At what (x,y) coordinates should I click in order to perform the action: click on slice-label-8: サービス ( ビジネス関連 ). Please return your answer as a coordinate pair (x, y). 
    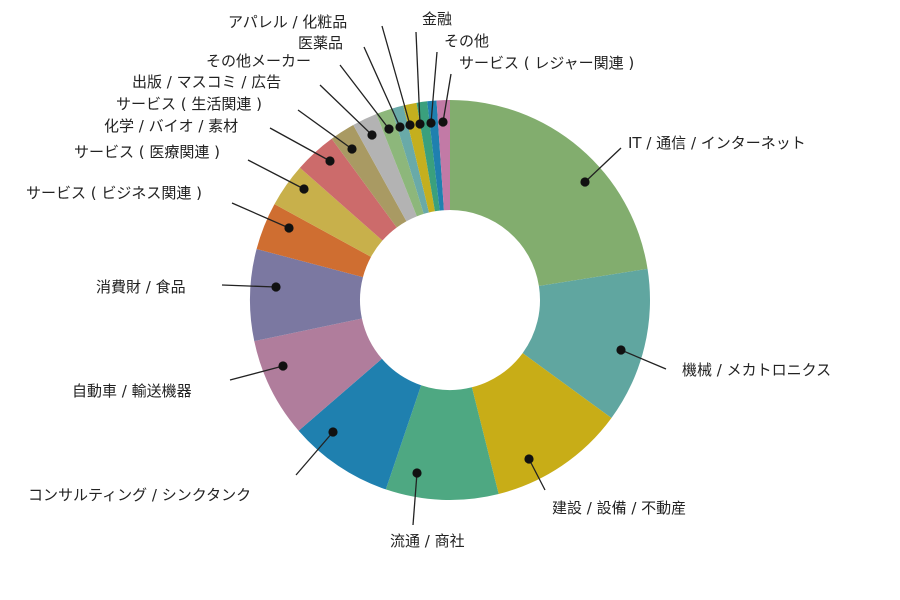
    Looking at the image, I should click on (114, 193).